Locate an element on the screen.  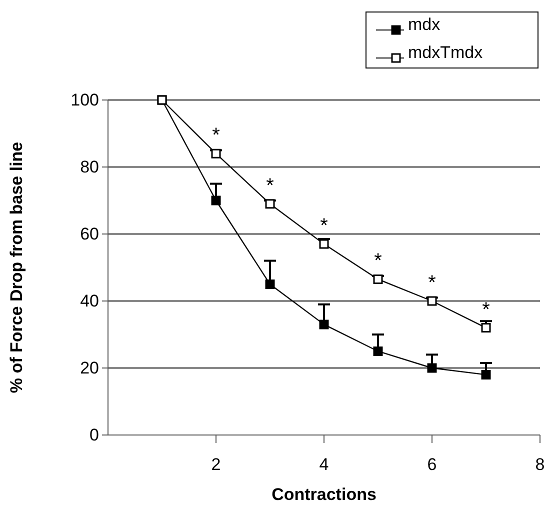
y-tick-label: 0 is located at coordinates (94, 434).